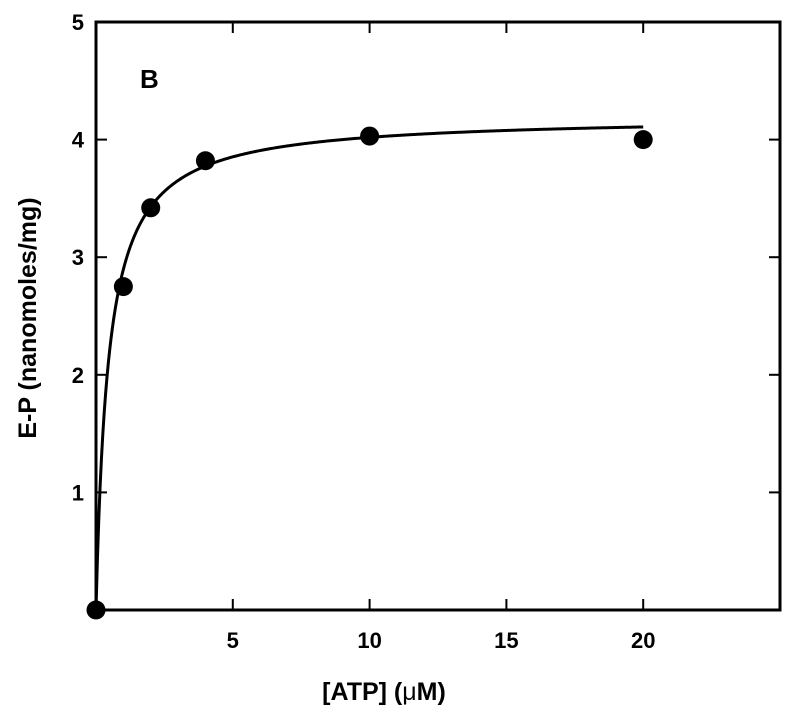  What do you see at coordinates (643, 640) in the screenshot?
I see `x-tick-label: 20` at bounding box center [643, 640].